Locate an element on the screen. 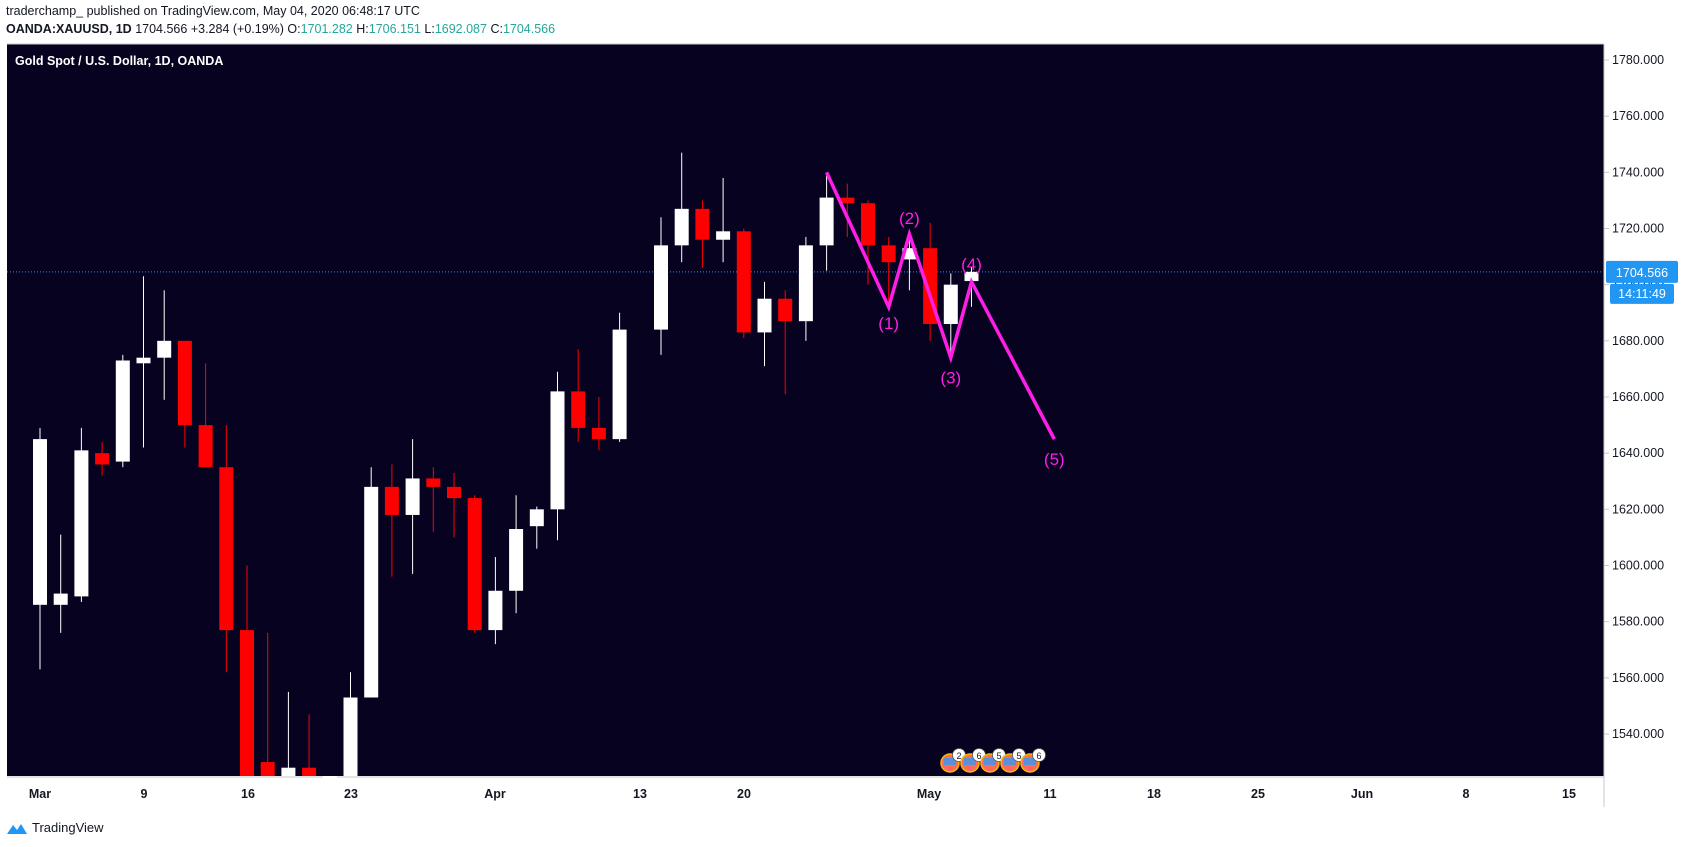 This screenshot has width=1684, height=847. symbol-label: OANDA:XAUUSD, 1D is located at coordinates (69, 29).